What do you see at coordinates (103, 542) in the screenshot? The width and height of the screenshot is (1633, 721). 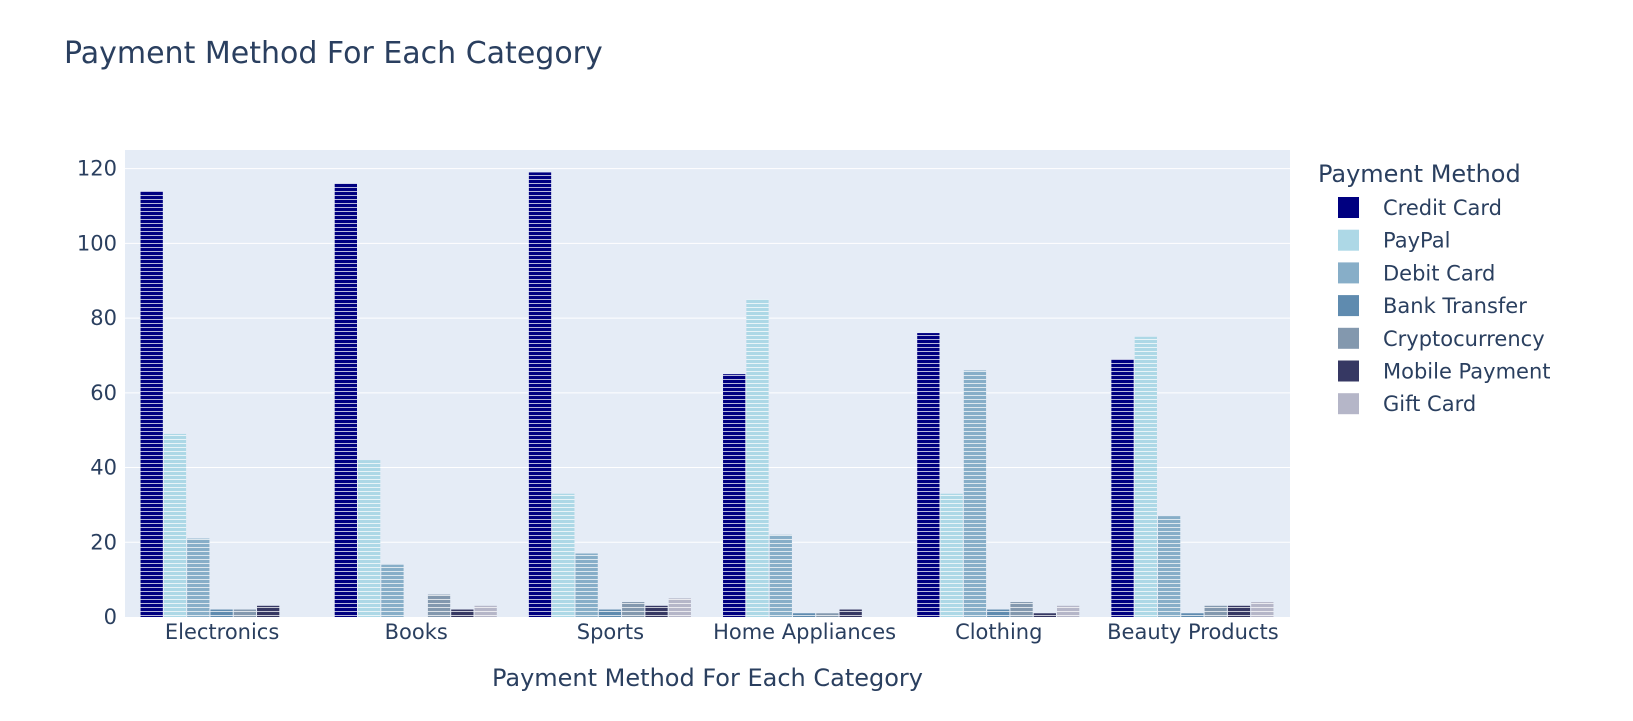 I see `y-tick-label: 20` at bounding box center [103, 542].